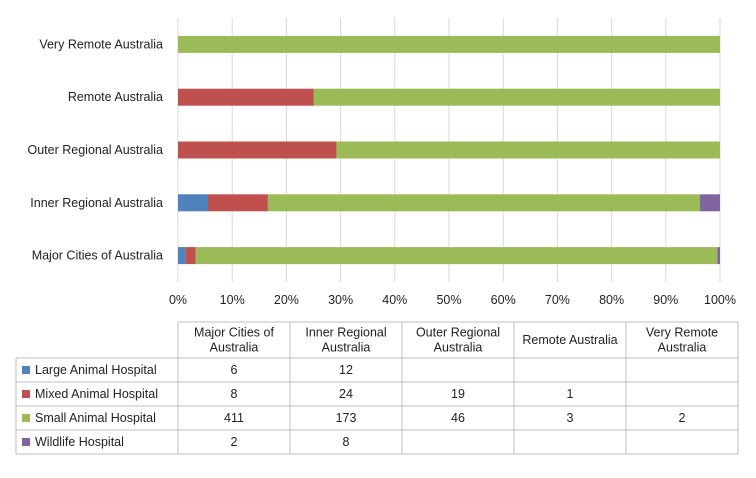  I want to click on x-tick-label-6: 60%, so click(503, 300).